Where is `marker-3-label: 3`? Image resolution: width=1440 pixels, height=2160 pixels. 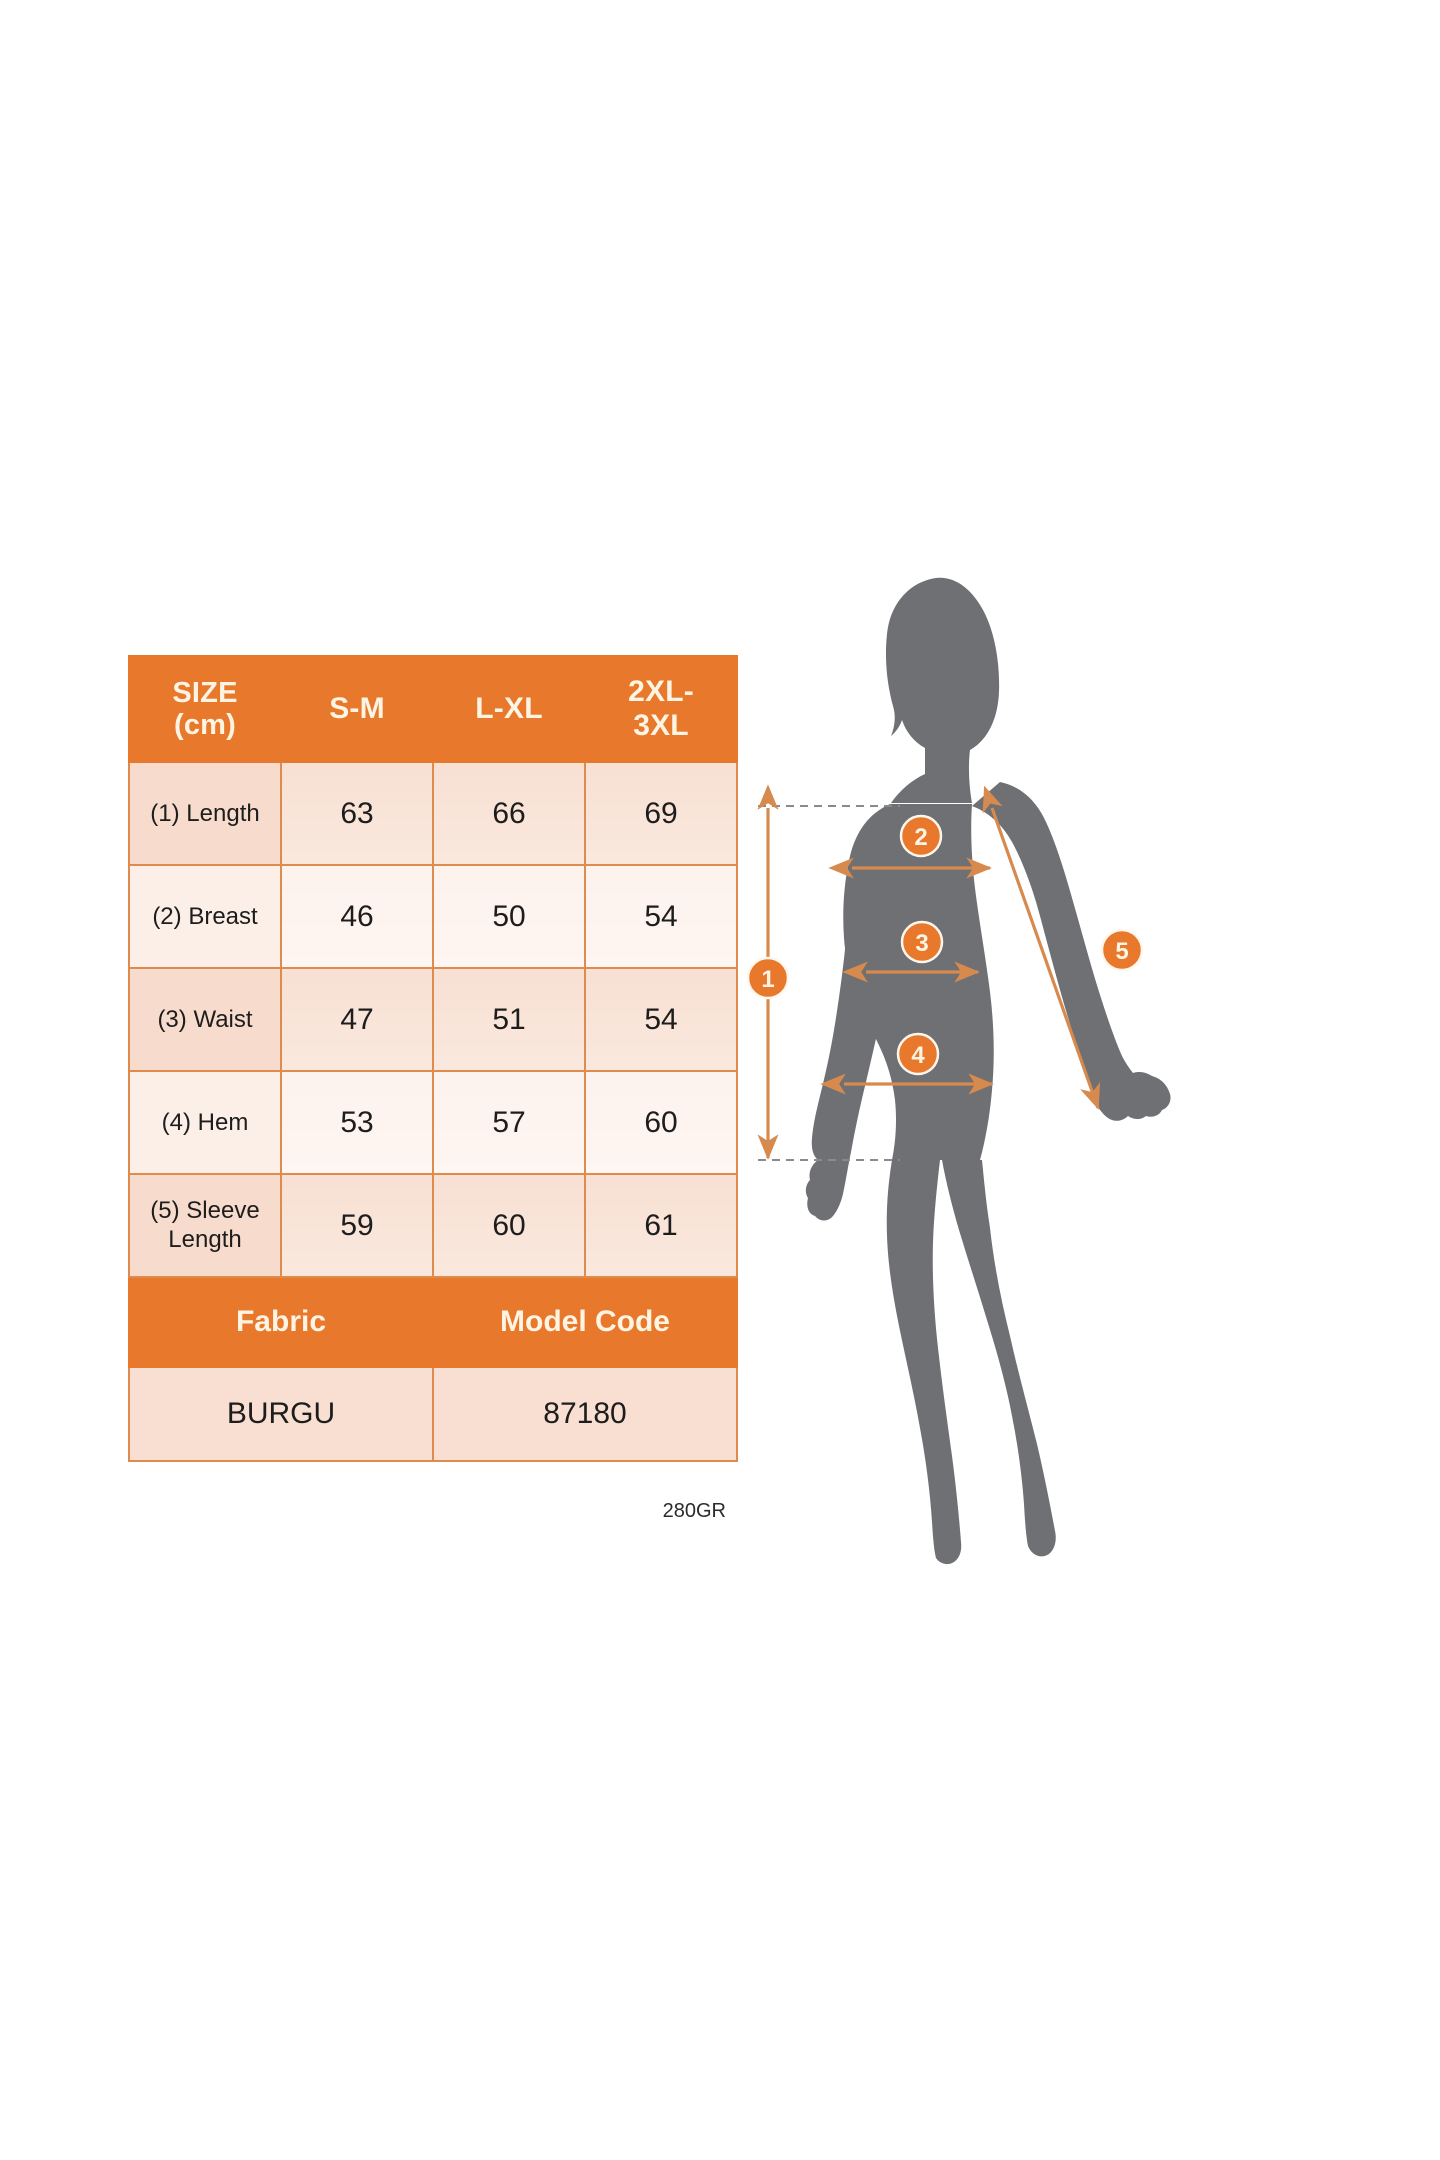 marker-3-label: 3 is located at coordinates (921, 943).